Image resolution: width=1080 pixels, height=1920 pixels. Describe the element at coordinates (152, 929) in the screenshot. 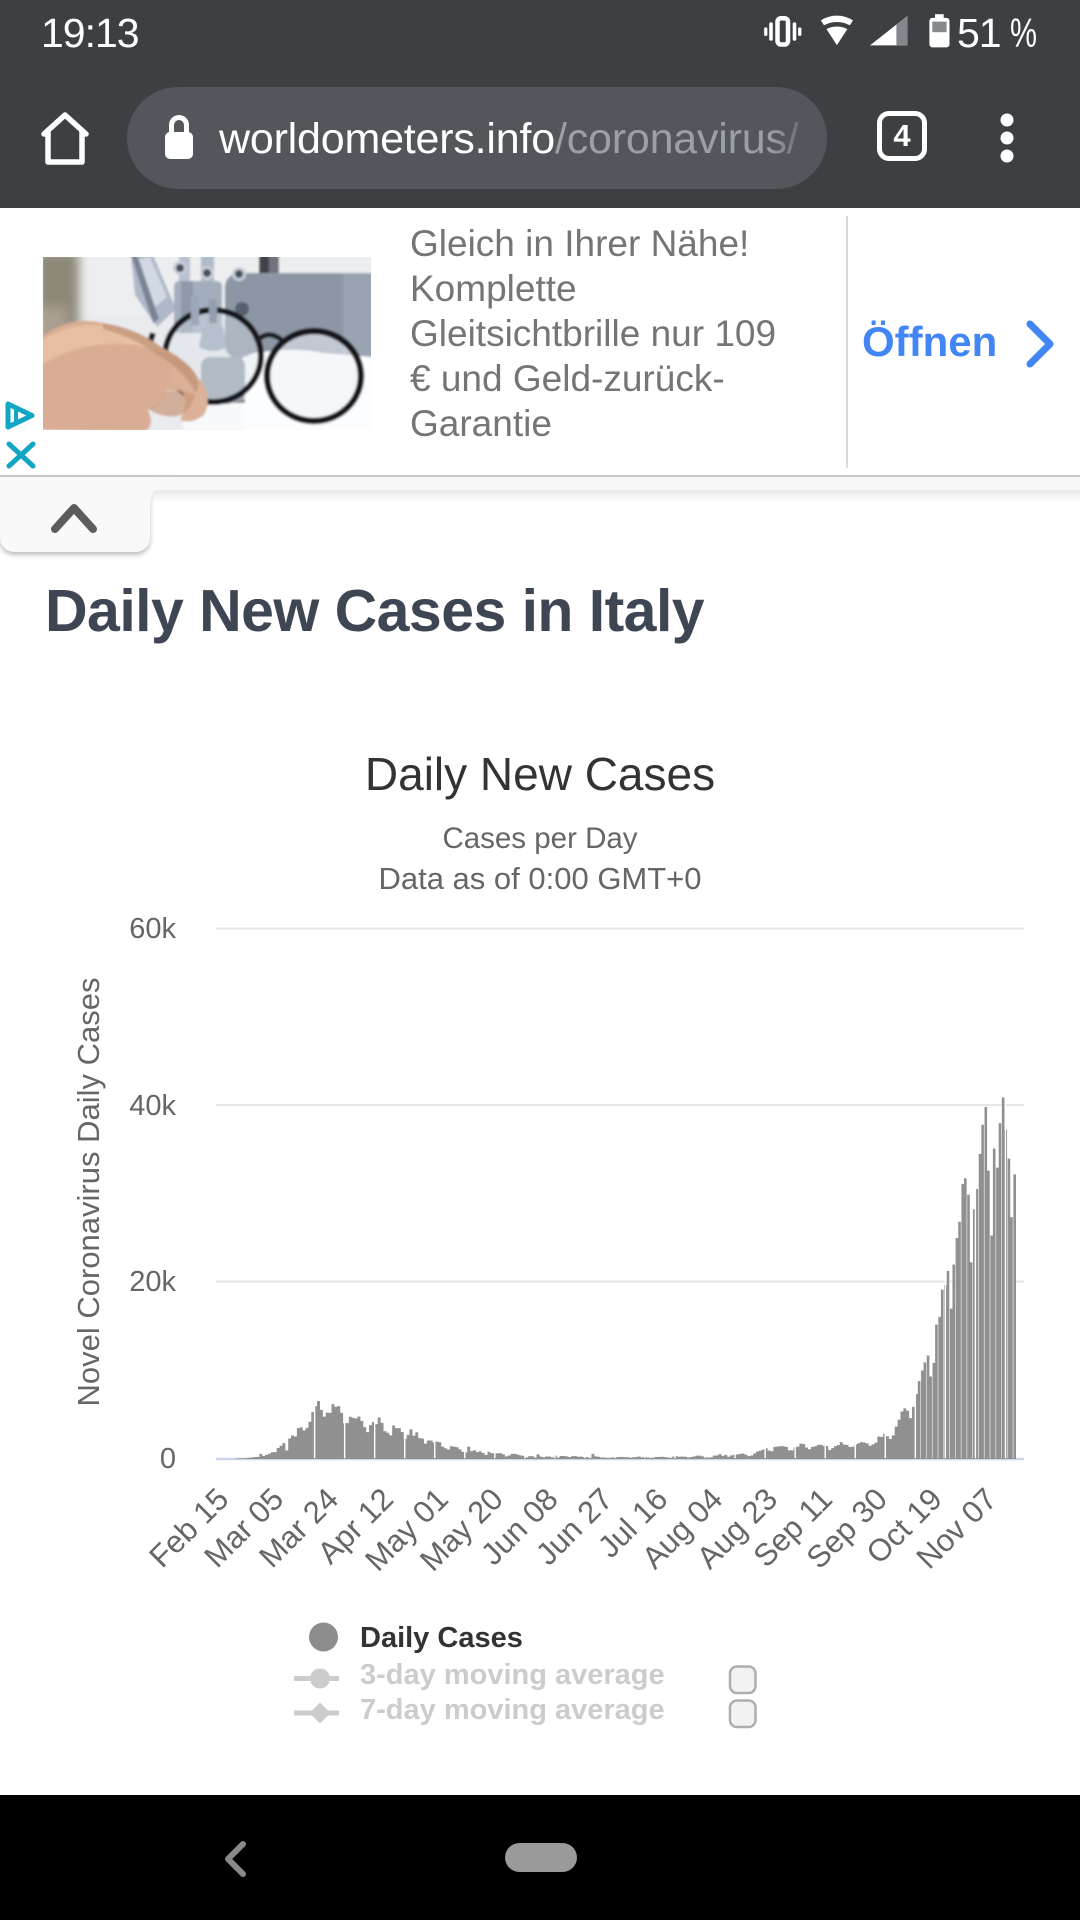

I see `svg-text: 60k` at that location.